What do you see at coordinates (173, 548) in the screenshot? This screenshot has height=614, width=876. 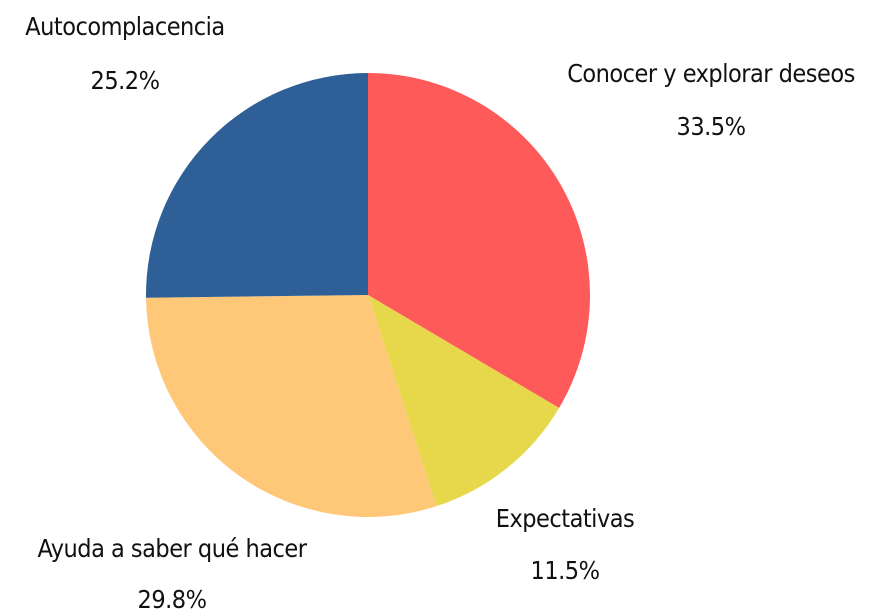 I see `slice-label: Ayuda a saber qué hacer` at bounding box center [173, 548].